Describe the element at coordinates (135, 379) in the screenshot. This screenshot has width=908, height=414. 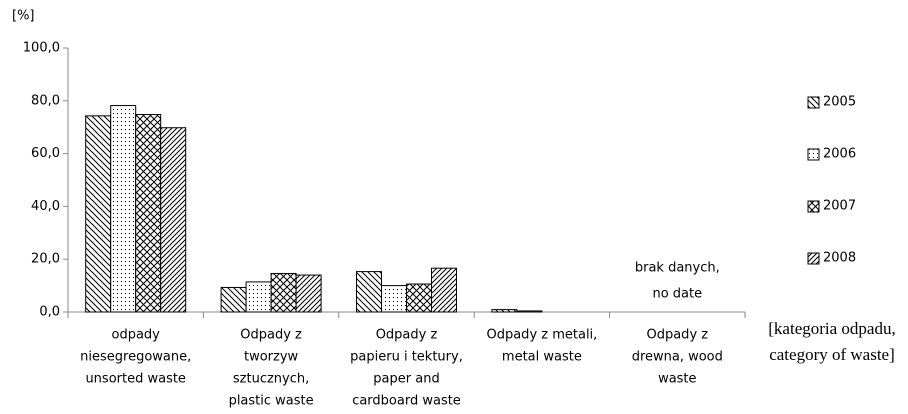
I see `x-tick-label: unsorted waste` at that location.